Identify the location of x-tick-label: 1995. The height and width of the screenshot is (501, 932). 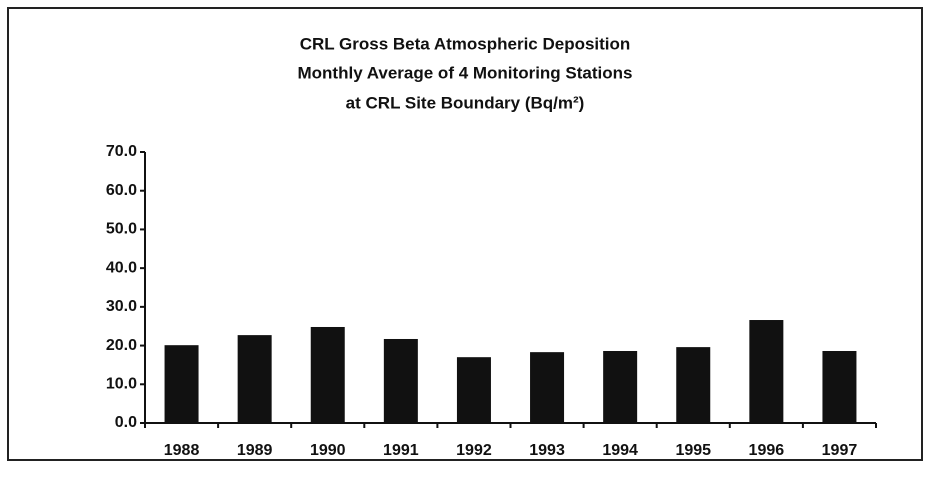
(693, 450).